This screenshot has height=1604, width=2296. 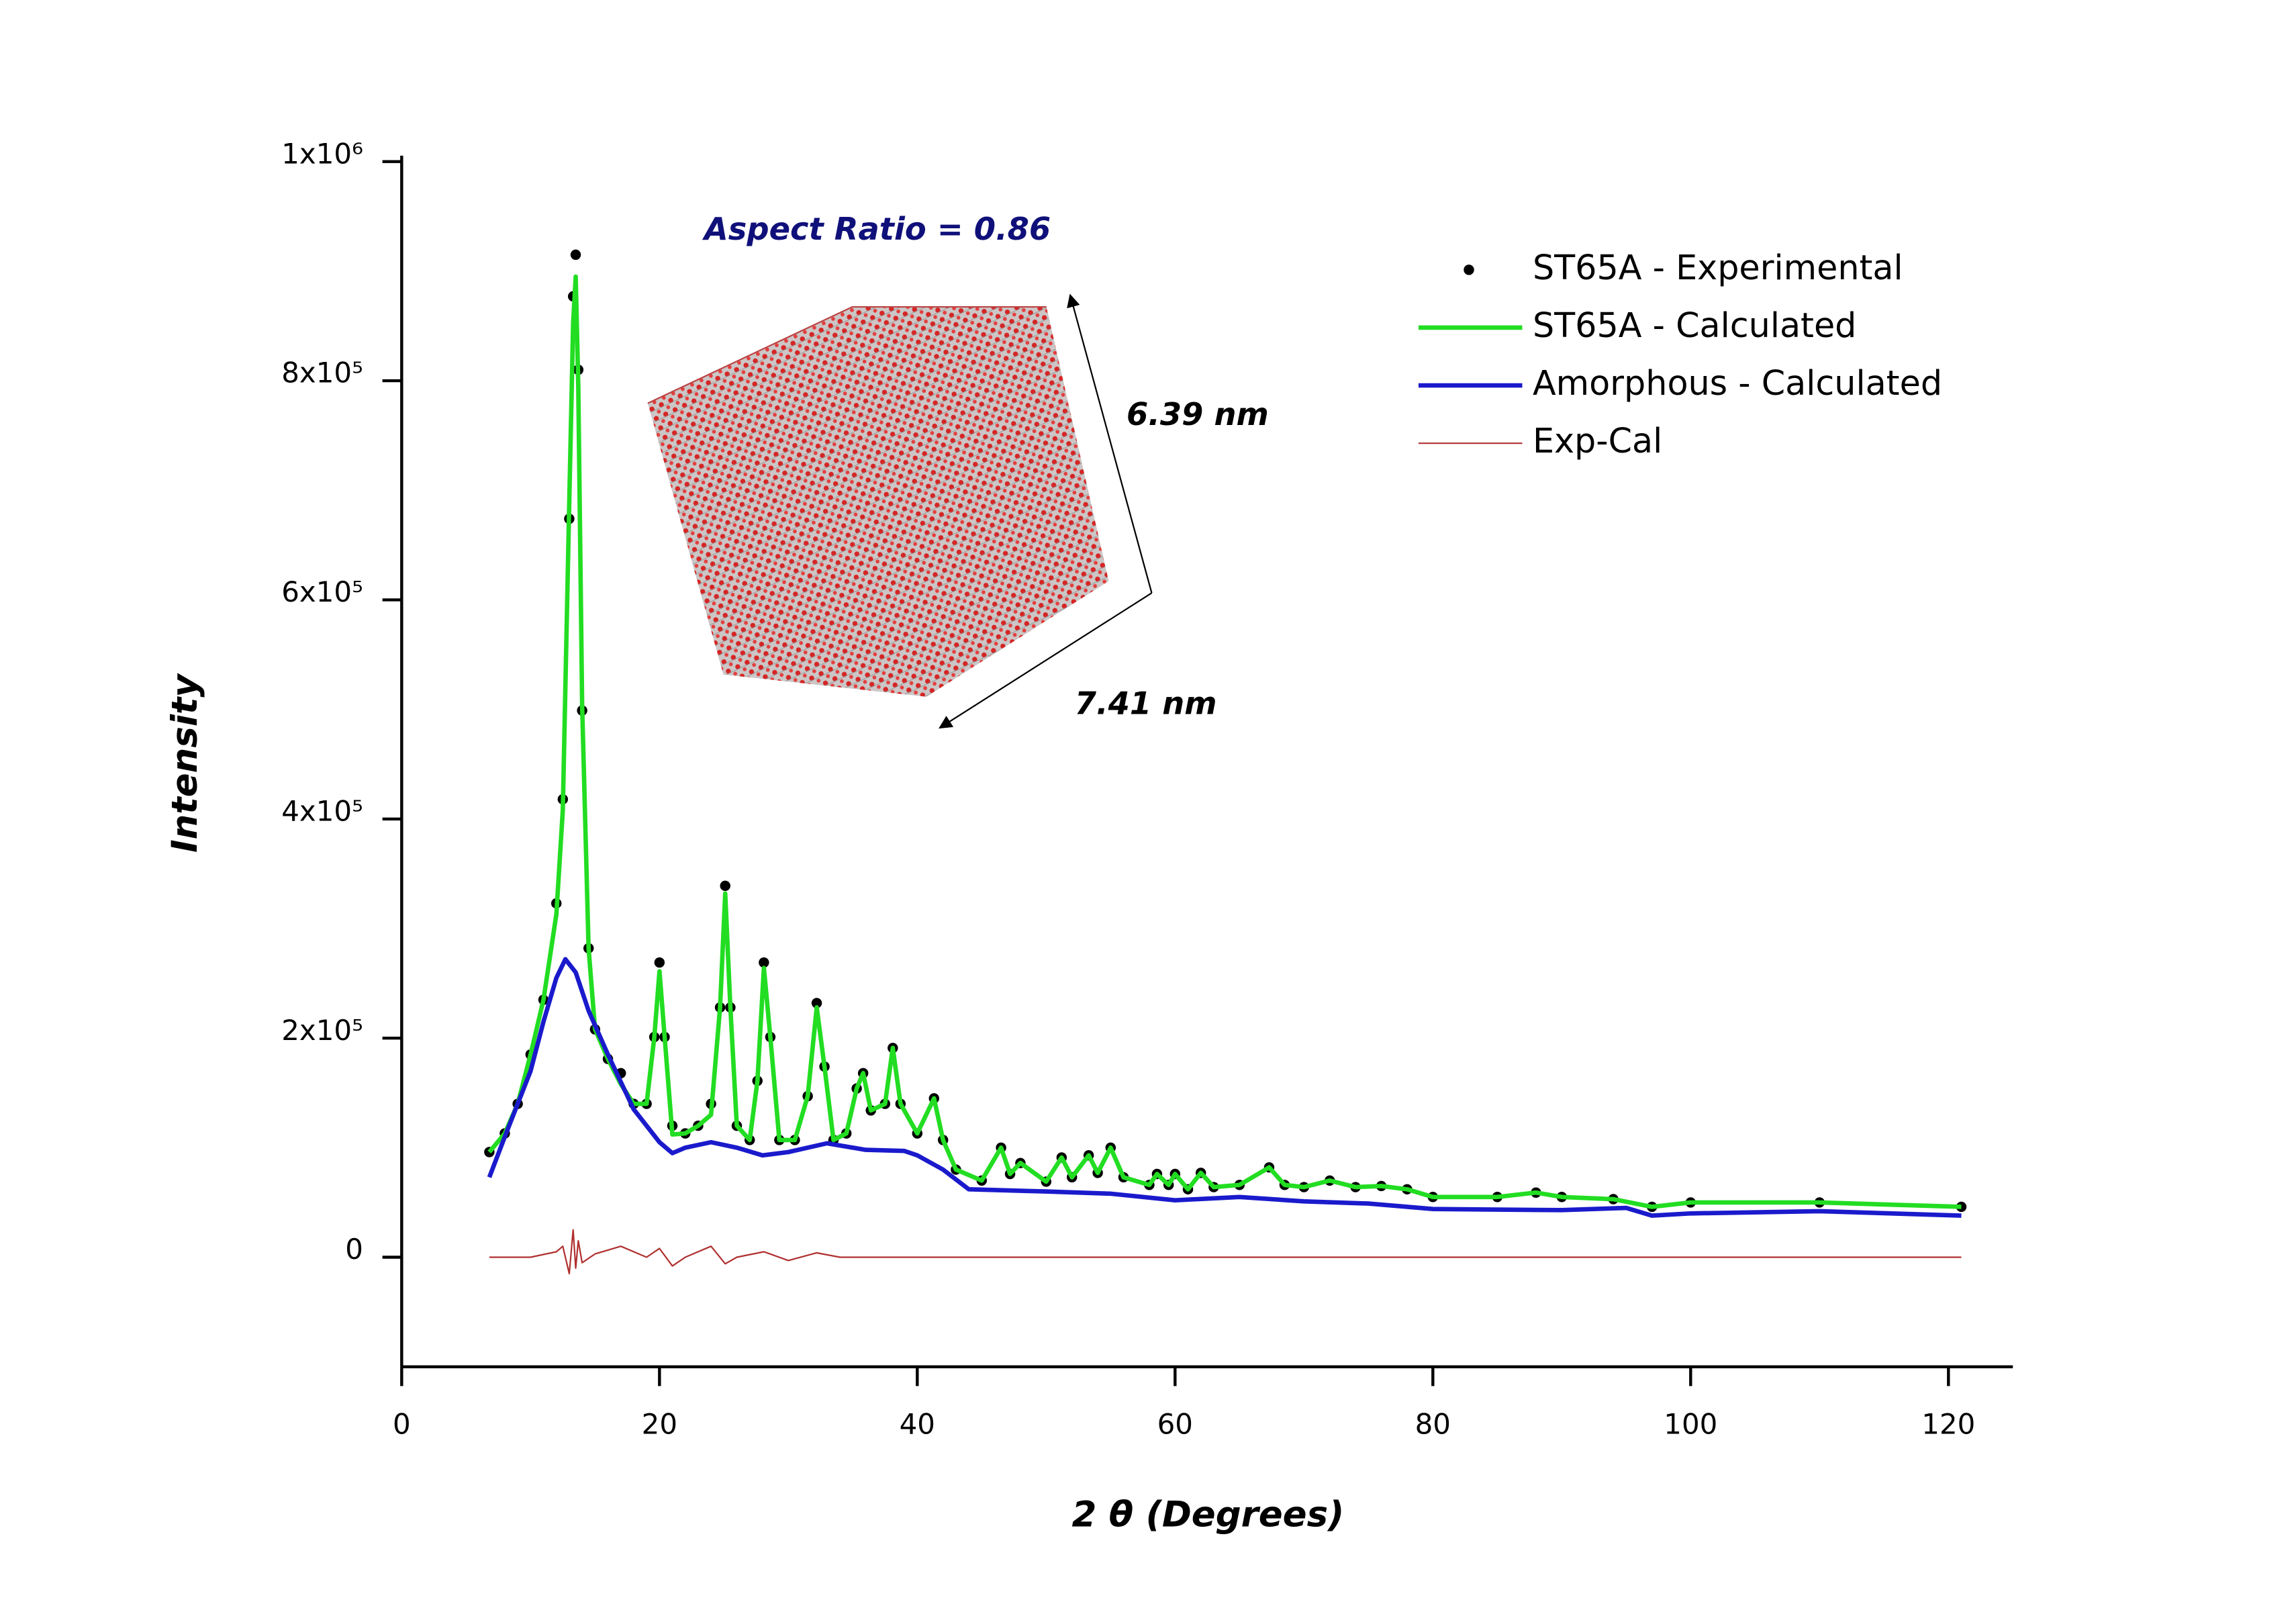 I want to click on x-tick-label: 100, so click(x=1691, y=1424).